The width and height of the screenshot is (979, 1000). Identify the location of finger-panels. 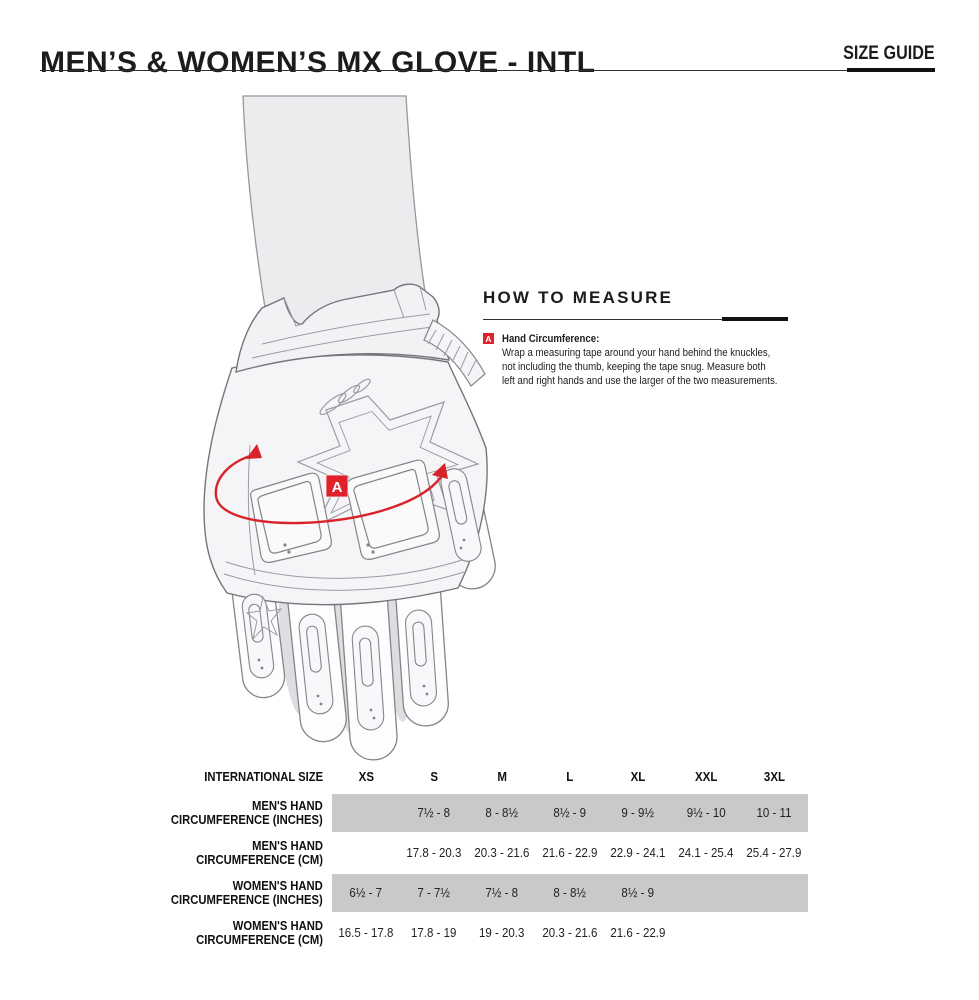
(361, 599).